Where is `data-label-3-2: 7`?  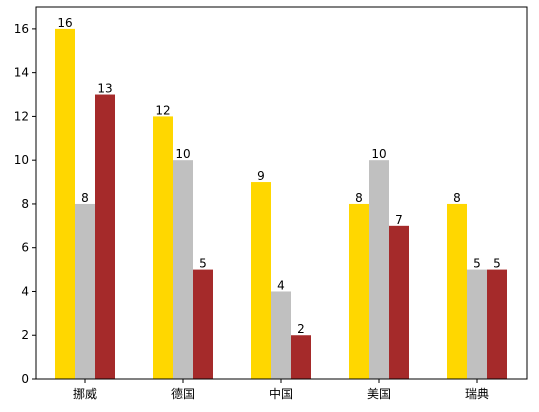
data-label-3-2: 7 is located at coordinates (399, 220).